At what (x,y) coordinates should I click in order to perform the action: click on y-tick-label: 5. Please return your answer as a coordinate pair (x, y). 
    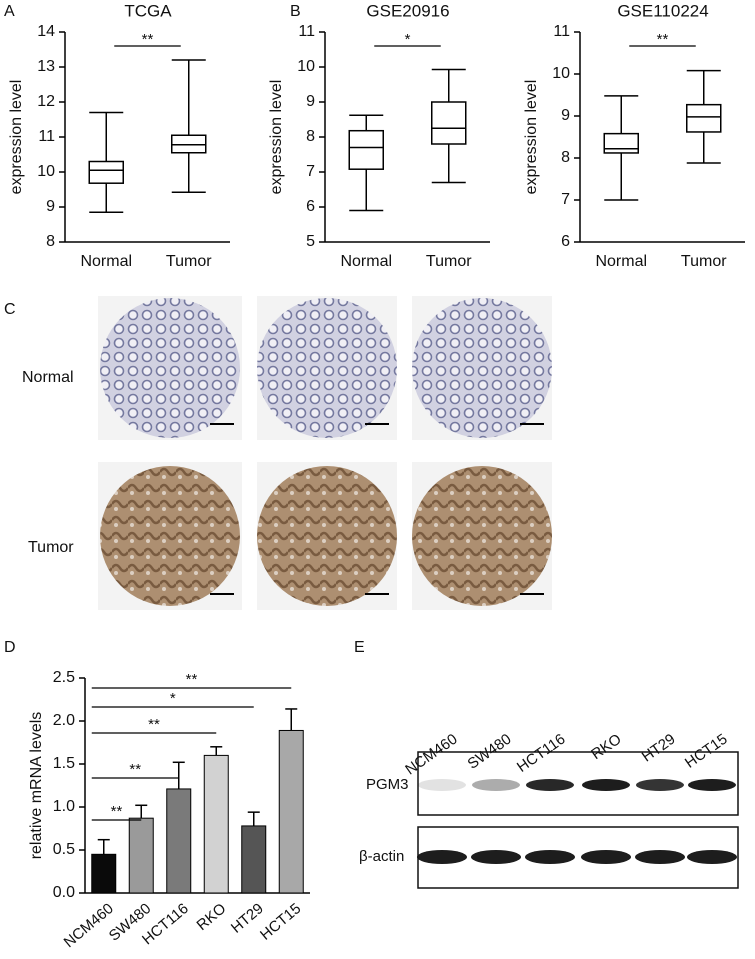
    Looking at the image, I should click on (310, 241).